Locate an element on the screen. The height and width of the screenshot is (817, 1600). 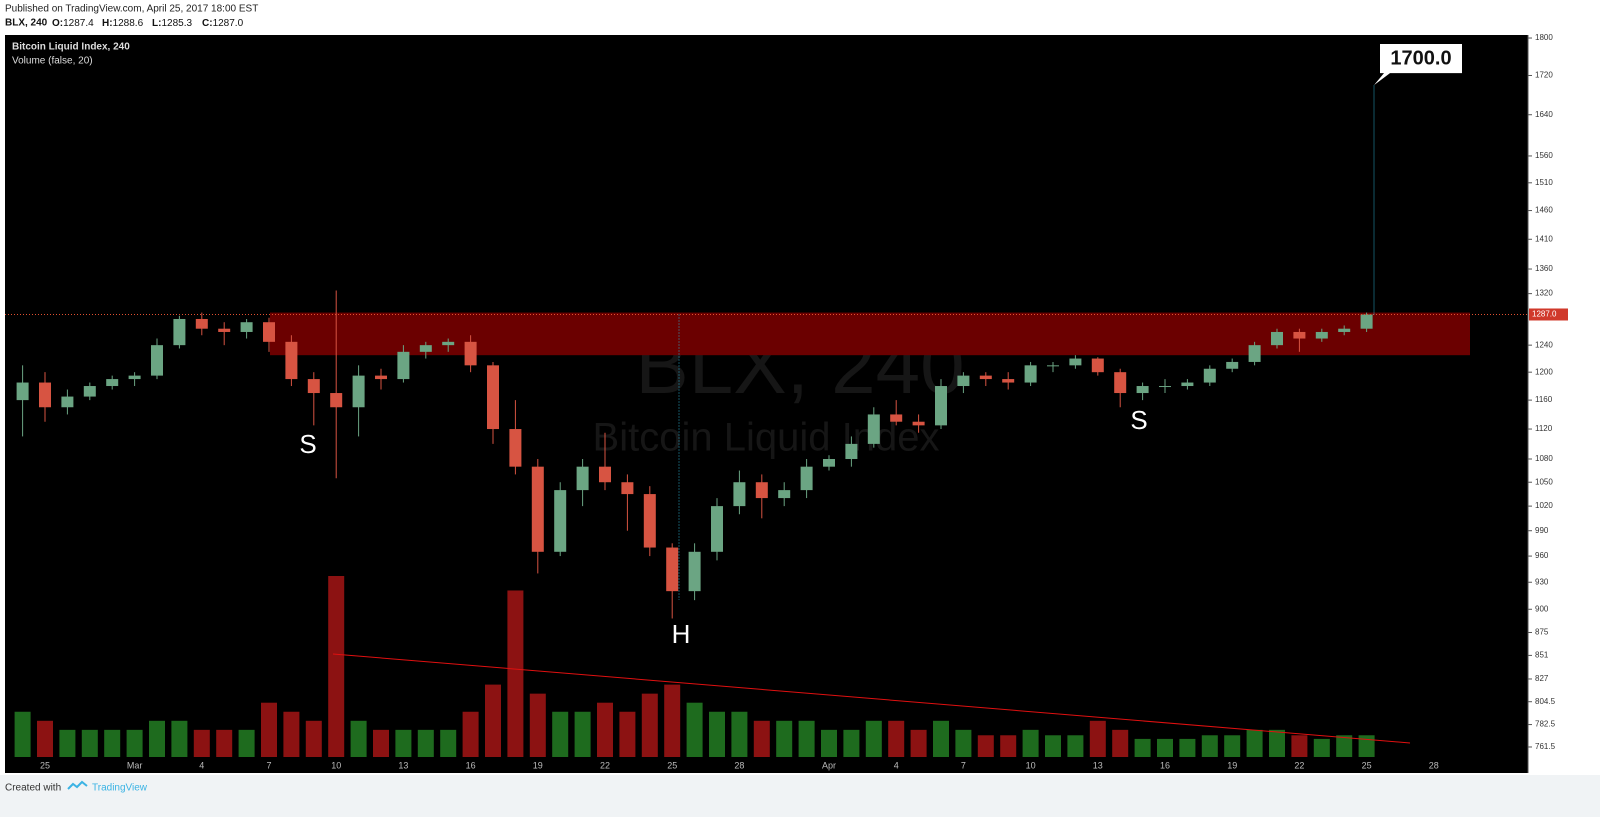
x-tick-label: 25 is located at coordinates (672, 765).